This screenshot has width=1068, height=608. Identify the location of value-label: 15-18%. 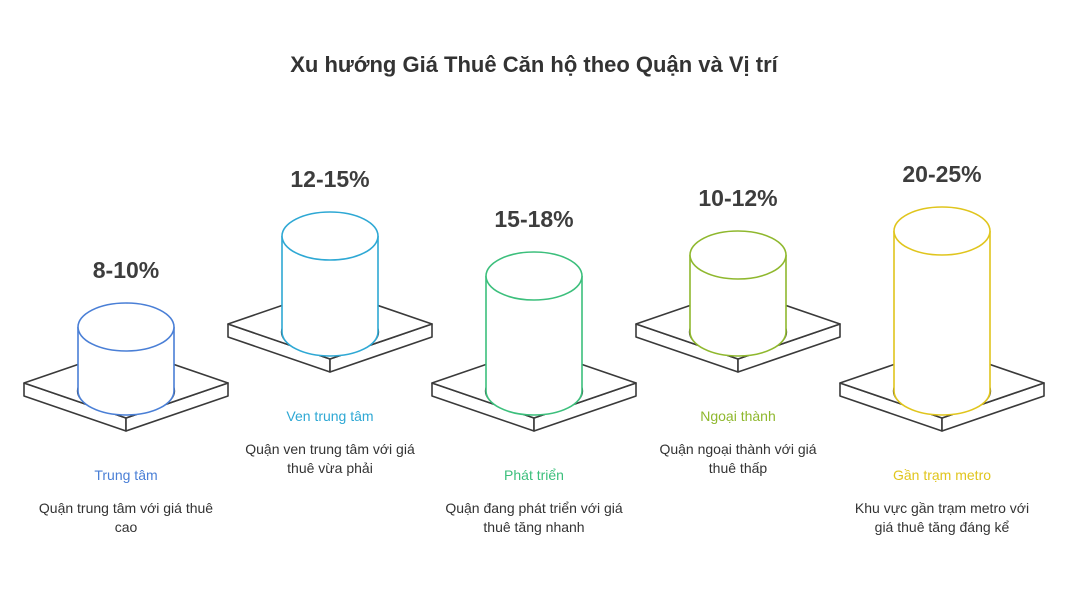
(534, 219).